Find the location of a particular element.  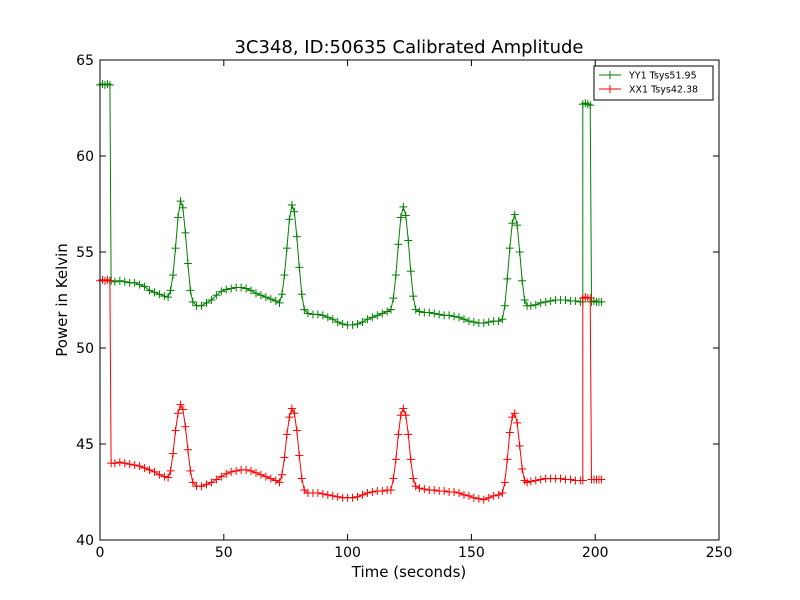

y-tick-label: 40 is located at coordinates (85, 541).